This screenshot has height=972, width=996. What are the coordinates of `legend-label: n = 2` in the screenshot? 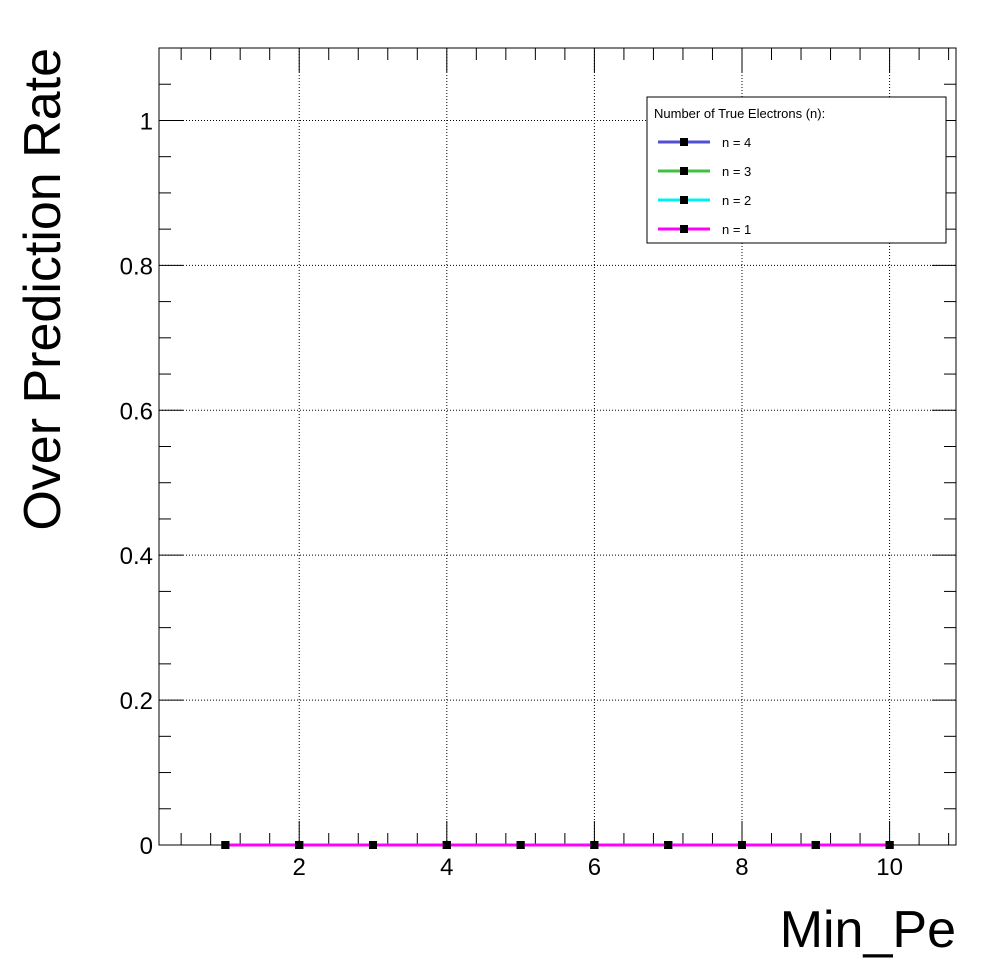 It's located at (736, 200).